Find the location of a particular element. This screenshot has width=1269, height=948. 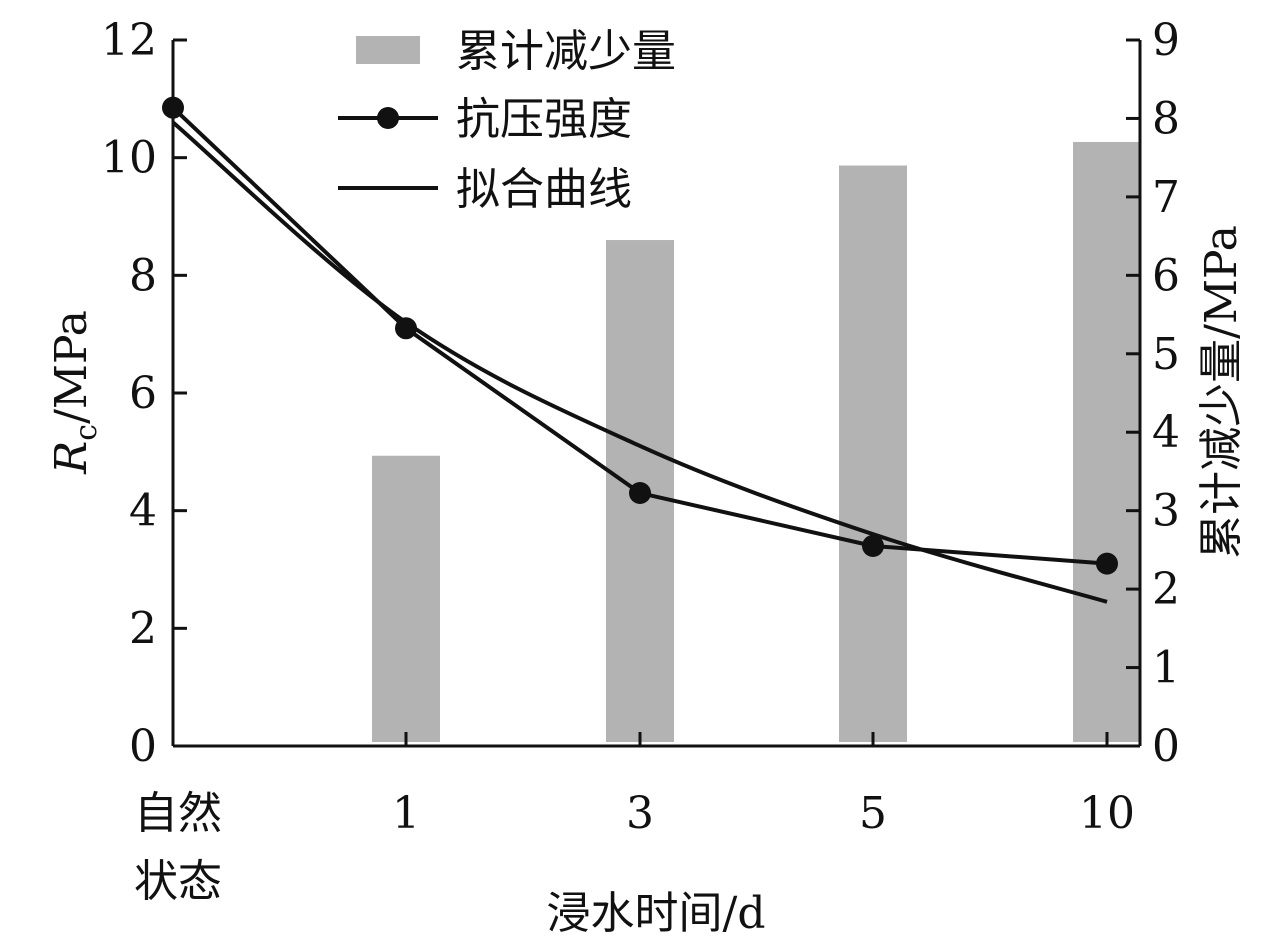

x-tick-label: 10 is located at coordinates (1107, 813).